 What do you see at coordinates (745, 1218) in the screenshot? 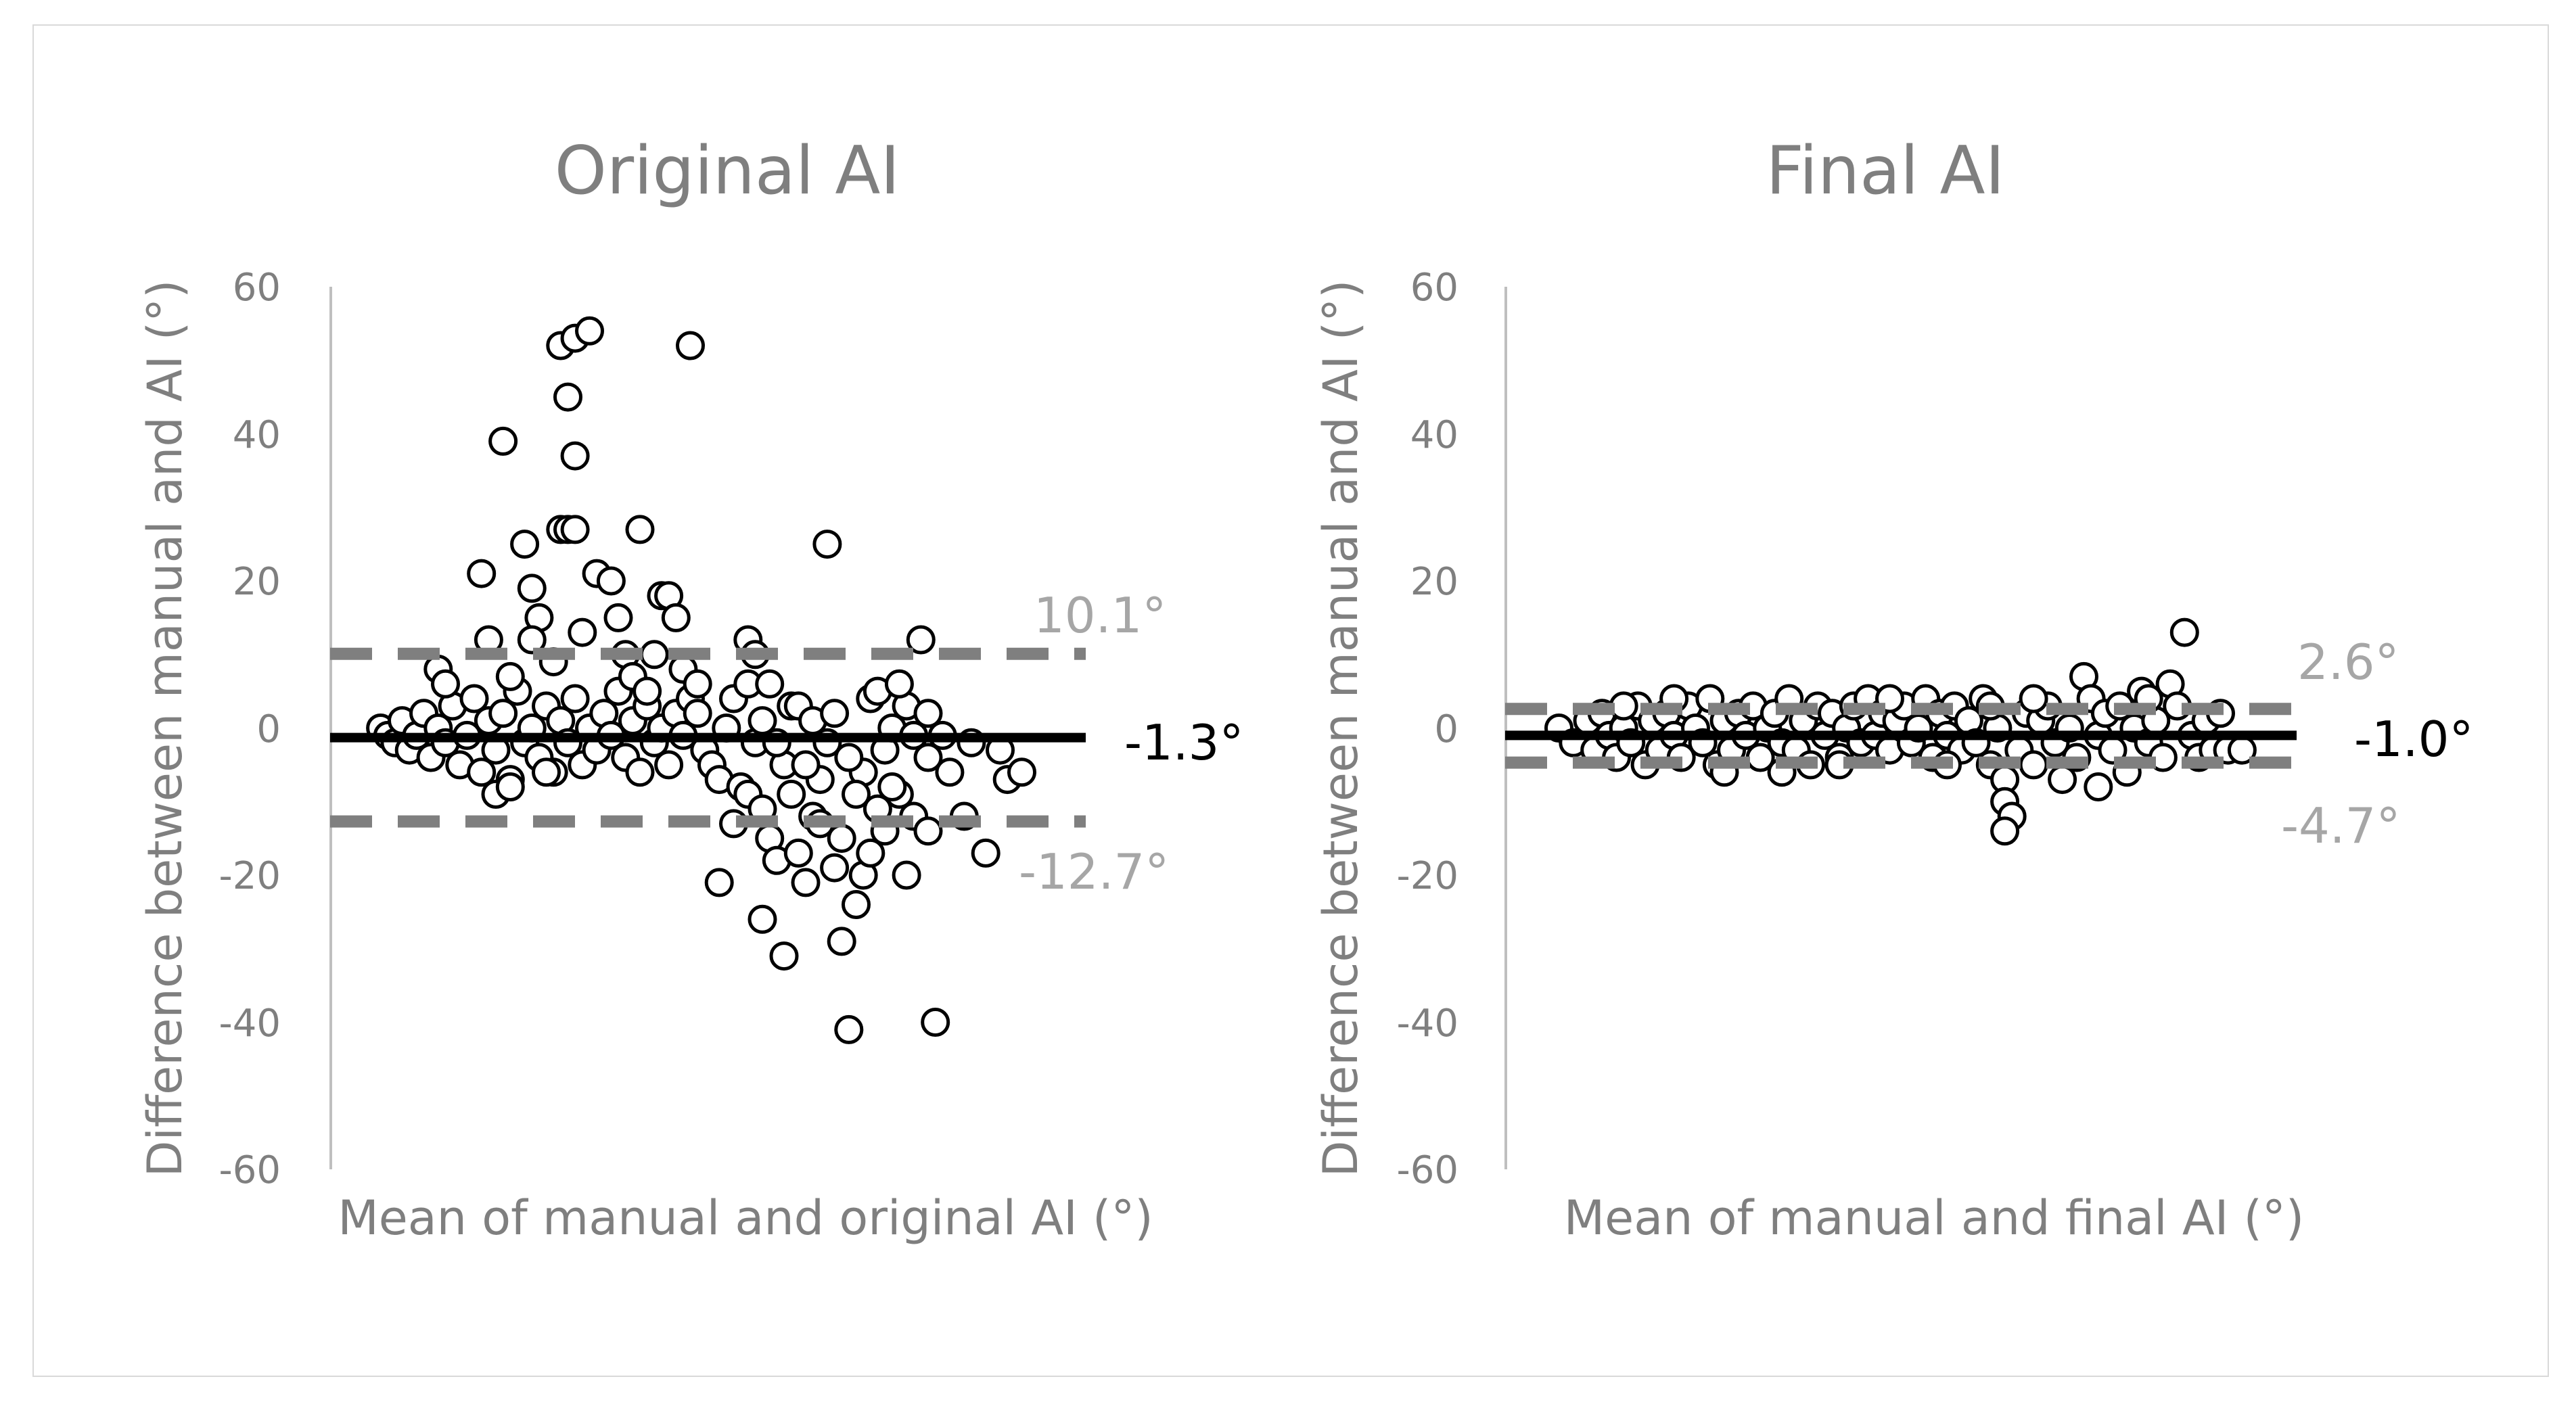
I see `x-axis-title: Mean of manual and original AI (°)` at bounding box center [745, 1218].